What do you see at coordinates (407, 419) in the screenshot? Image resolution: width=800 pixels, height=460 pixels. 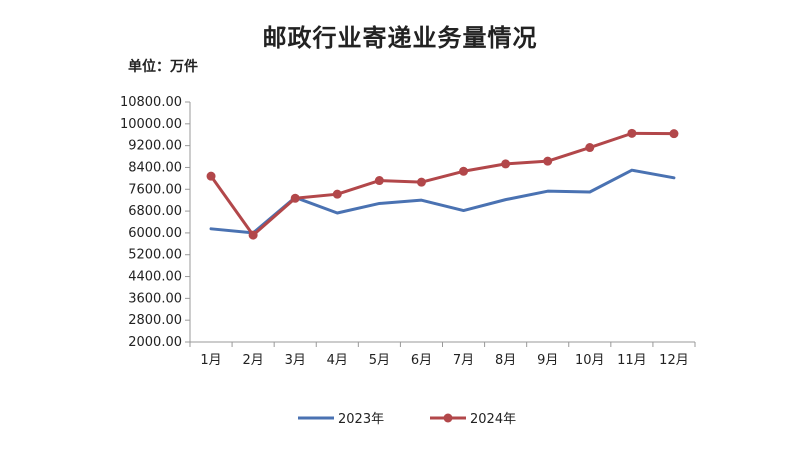 I see `legend: 2023年 2024年` at bounding box center [407, 419].